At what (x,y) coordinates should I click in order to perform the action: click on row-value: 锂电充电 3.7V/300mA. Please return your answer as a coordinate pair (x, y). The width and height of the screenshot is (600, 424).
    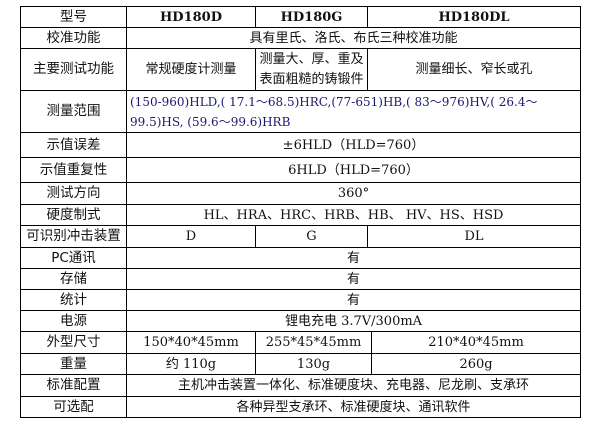
    Looking at the image, I should click on (353, 321).